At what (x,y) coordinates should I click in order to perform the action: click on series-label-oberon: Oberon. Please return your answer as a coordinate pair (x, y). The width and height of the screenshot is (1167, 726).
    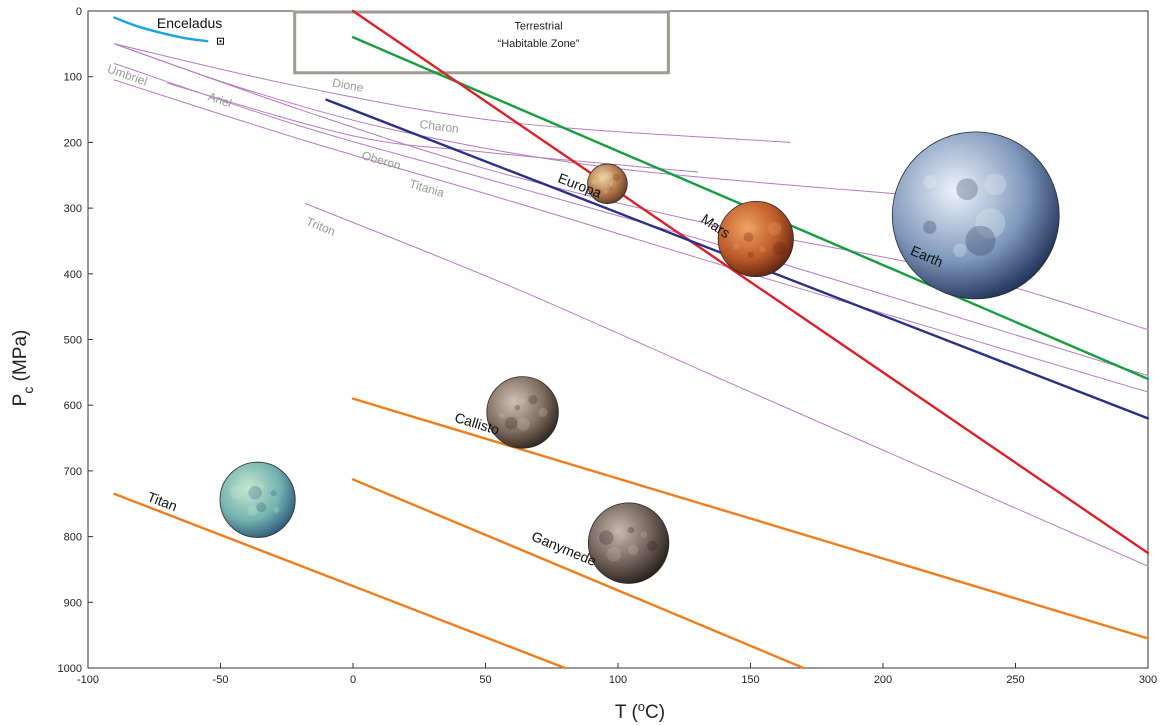
    Looking at the image, I should click on (381, 160).